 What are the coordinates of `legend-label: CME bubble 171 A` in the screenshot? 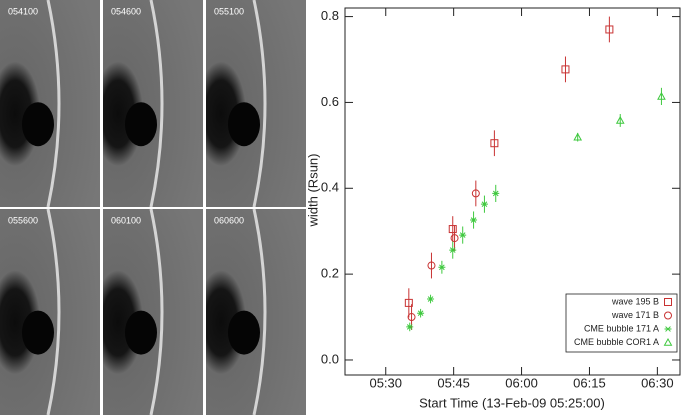 It's located at (621, 328).